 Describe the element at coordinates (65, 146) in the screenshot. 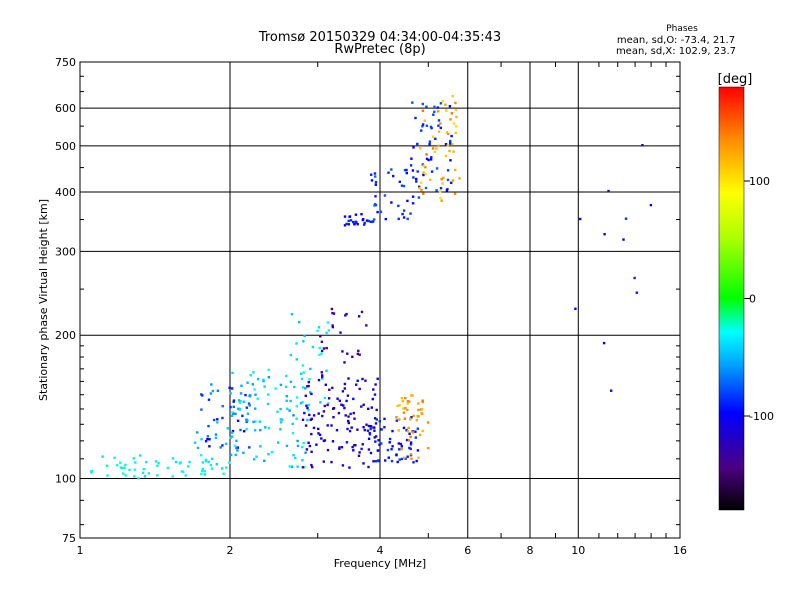

I see `y-tick-label: 500` at that location.